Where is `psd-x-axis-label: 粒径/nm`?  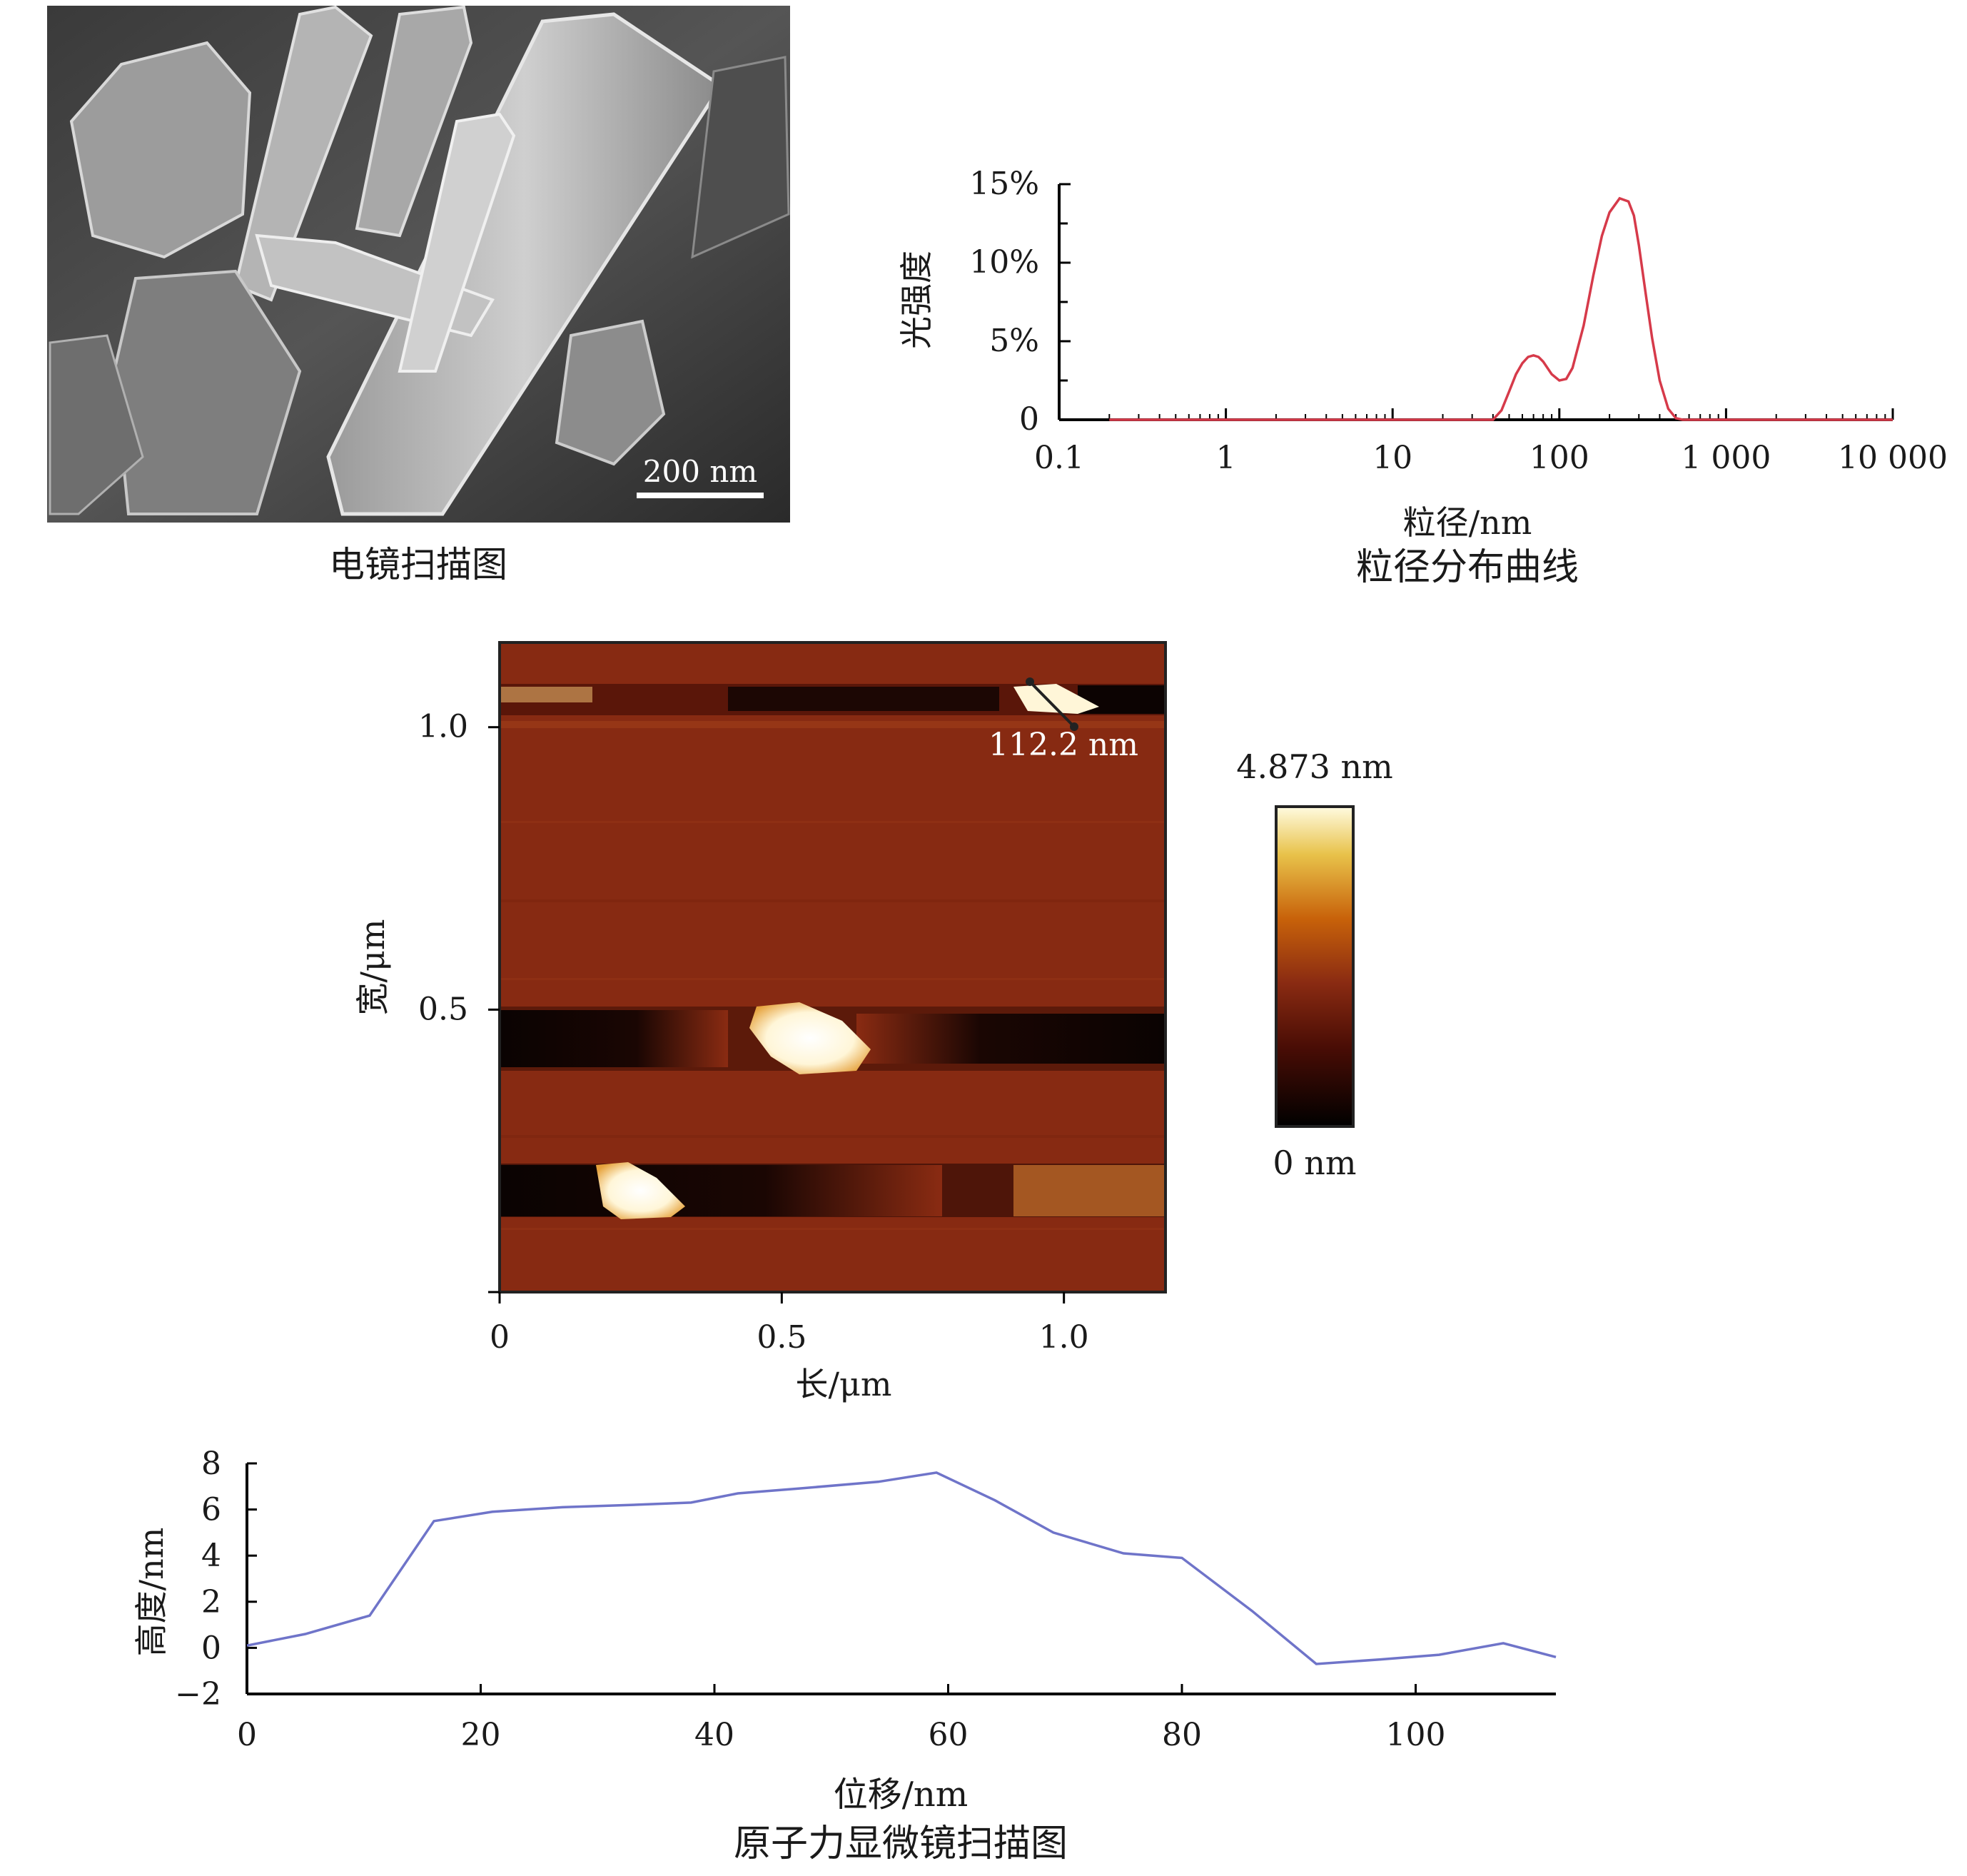
psd-x-axis-label: 粒径/nm is located at coordinates (1467, 522).